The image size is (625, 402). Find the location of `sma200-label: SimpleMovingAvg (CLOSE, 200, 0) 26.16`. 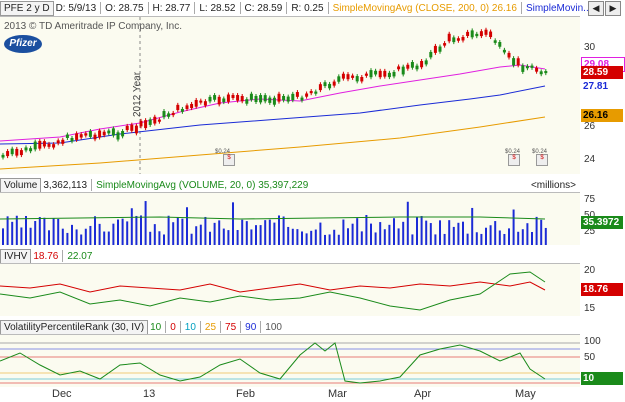

sma200-label: SimpleMovingAvg (CLOSE, 200, 0) 26.16 is located at coordinates (424, 8).